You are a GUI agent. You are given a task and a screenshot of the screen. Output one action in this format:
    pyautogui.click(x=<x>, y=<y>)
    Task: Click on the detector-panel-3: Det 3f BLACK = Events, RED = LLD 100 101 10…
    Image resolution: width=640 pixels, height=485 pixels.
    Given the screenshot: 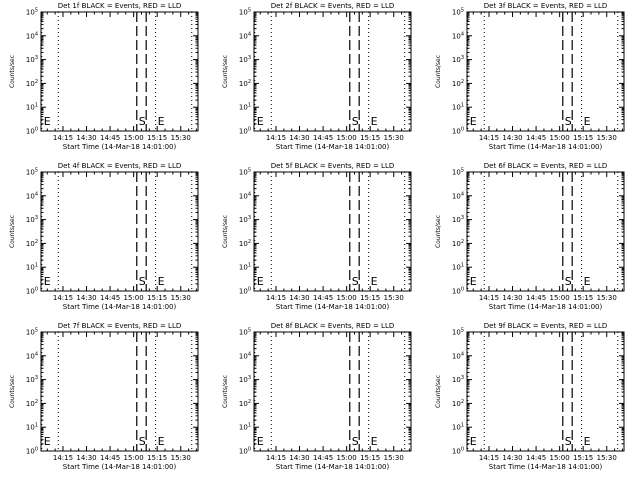 What is the action you would take?
    pyautogui.click(x=530, y=76)
    